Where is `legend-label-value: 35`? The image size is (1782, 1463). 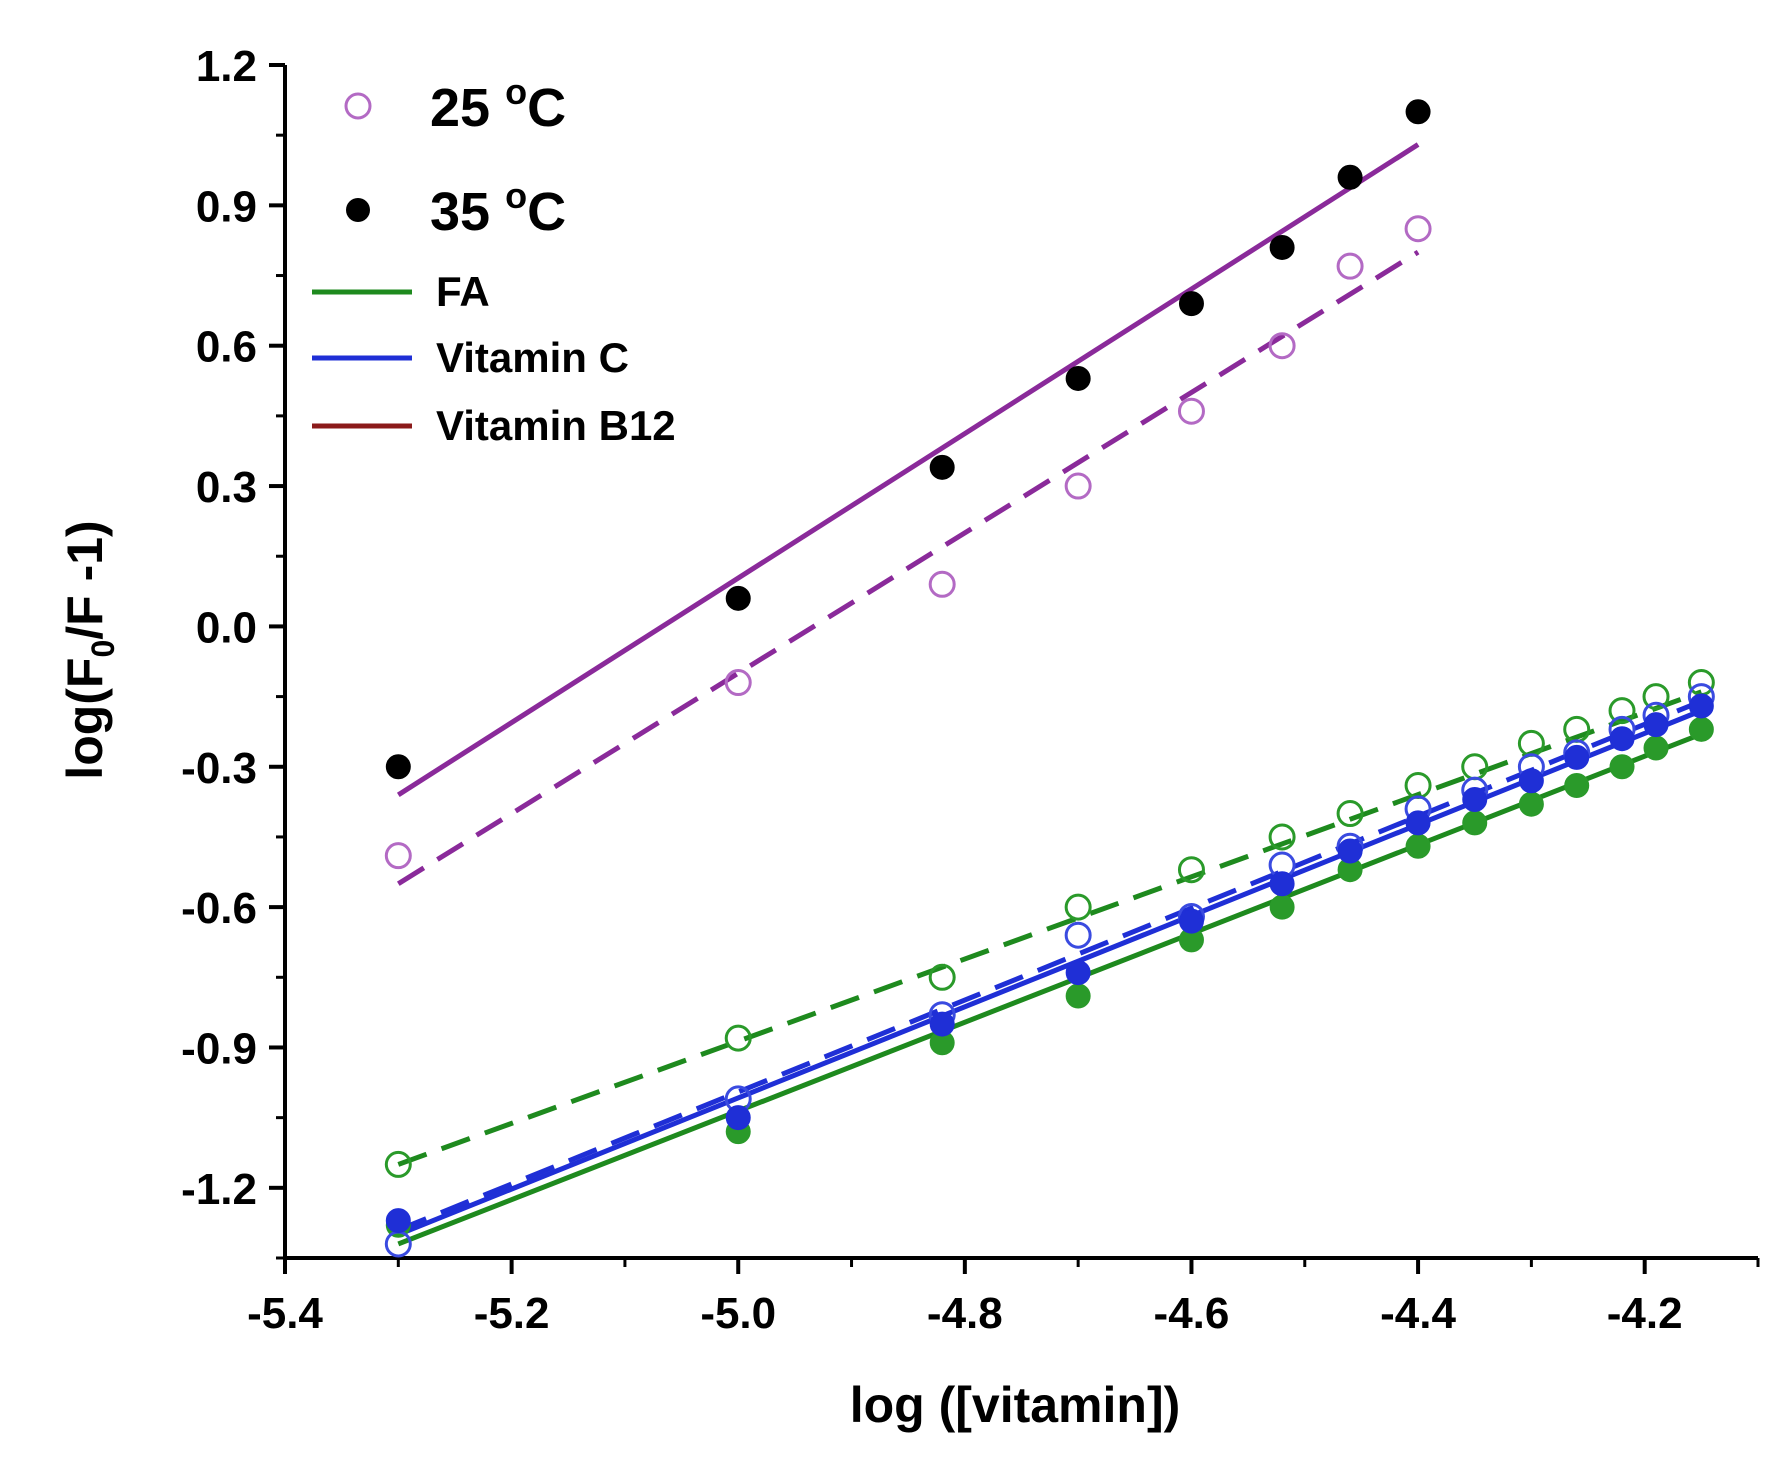 legend-label-value: 35 is located at coordinates (467, 212).